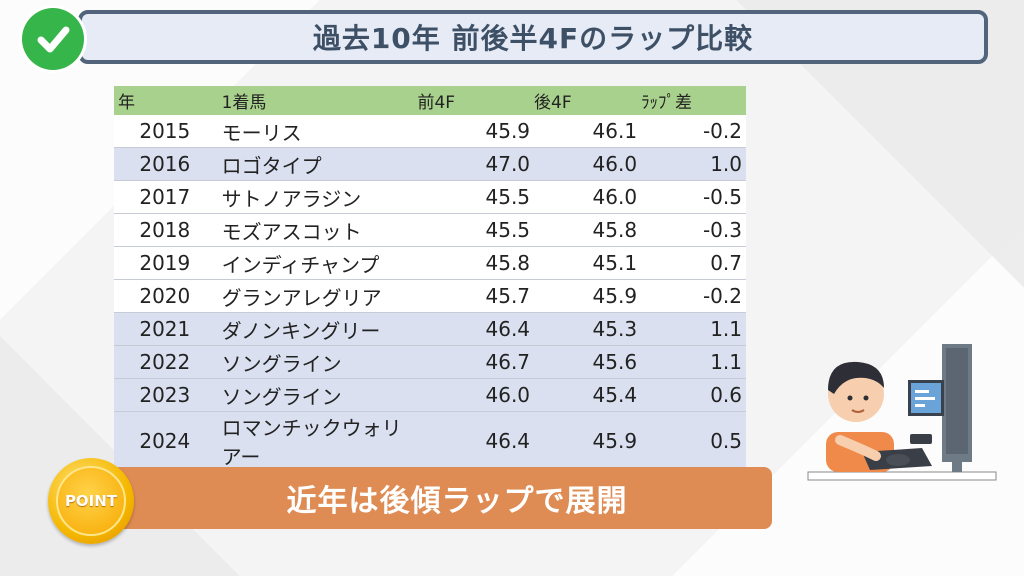 The image size is (1024, 576). Describe the element at coordinates (165, 100) in the screenshot. I see `column-header-year: 年` at that location.